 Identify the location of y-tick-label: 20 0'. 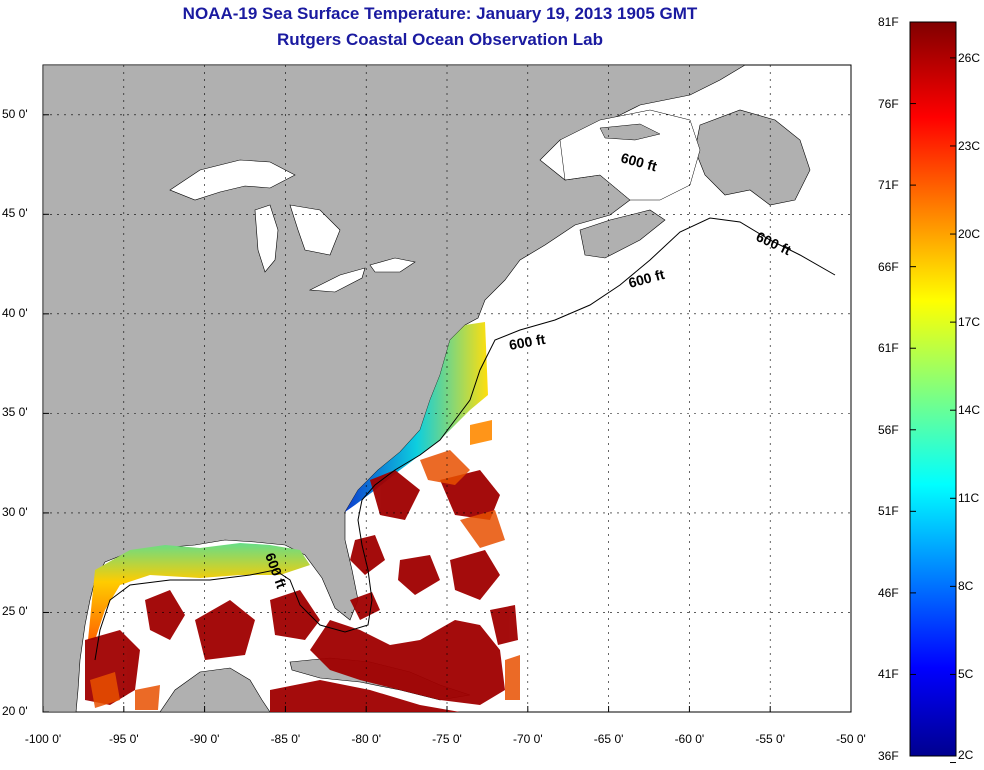
(15, 711).